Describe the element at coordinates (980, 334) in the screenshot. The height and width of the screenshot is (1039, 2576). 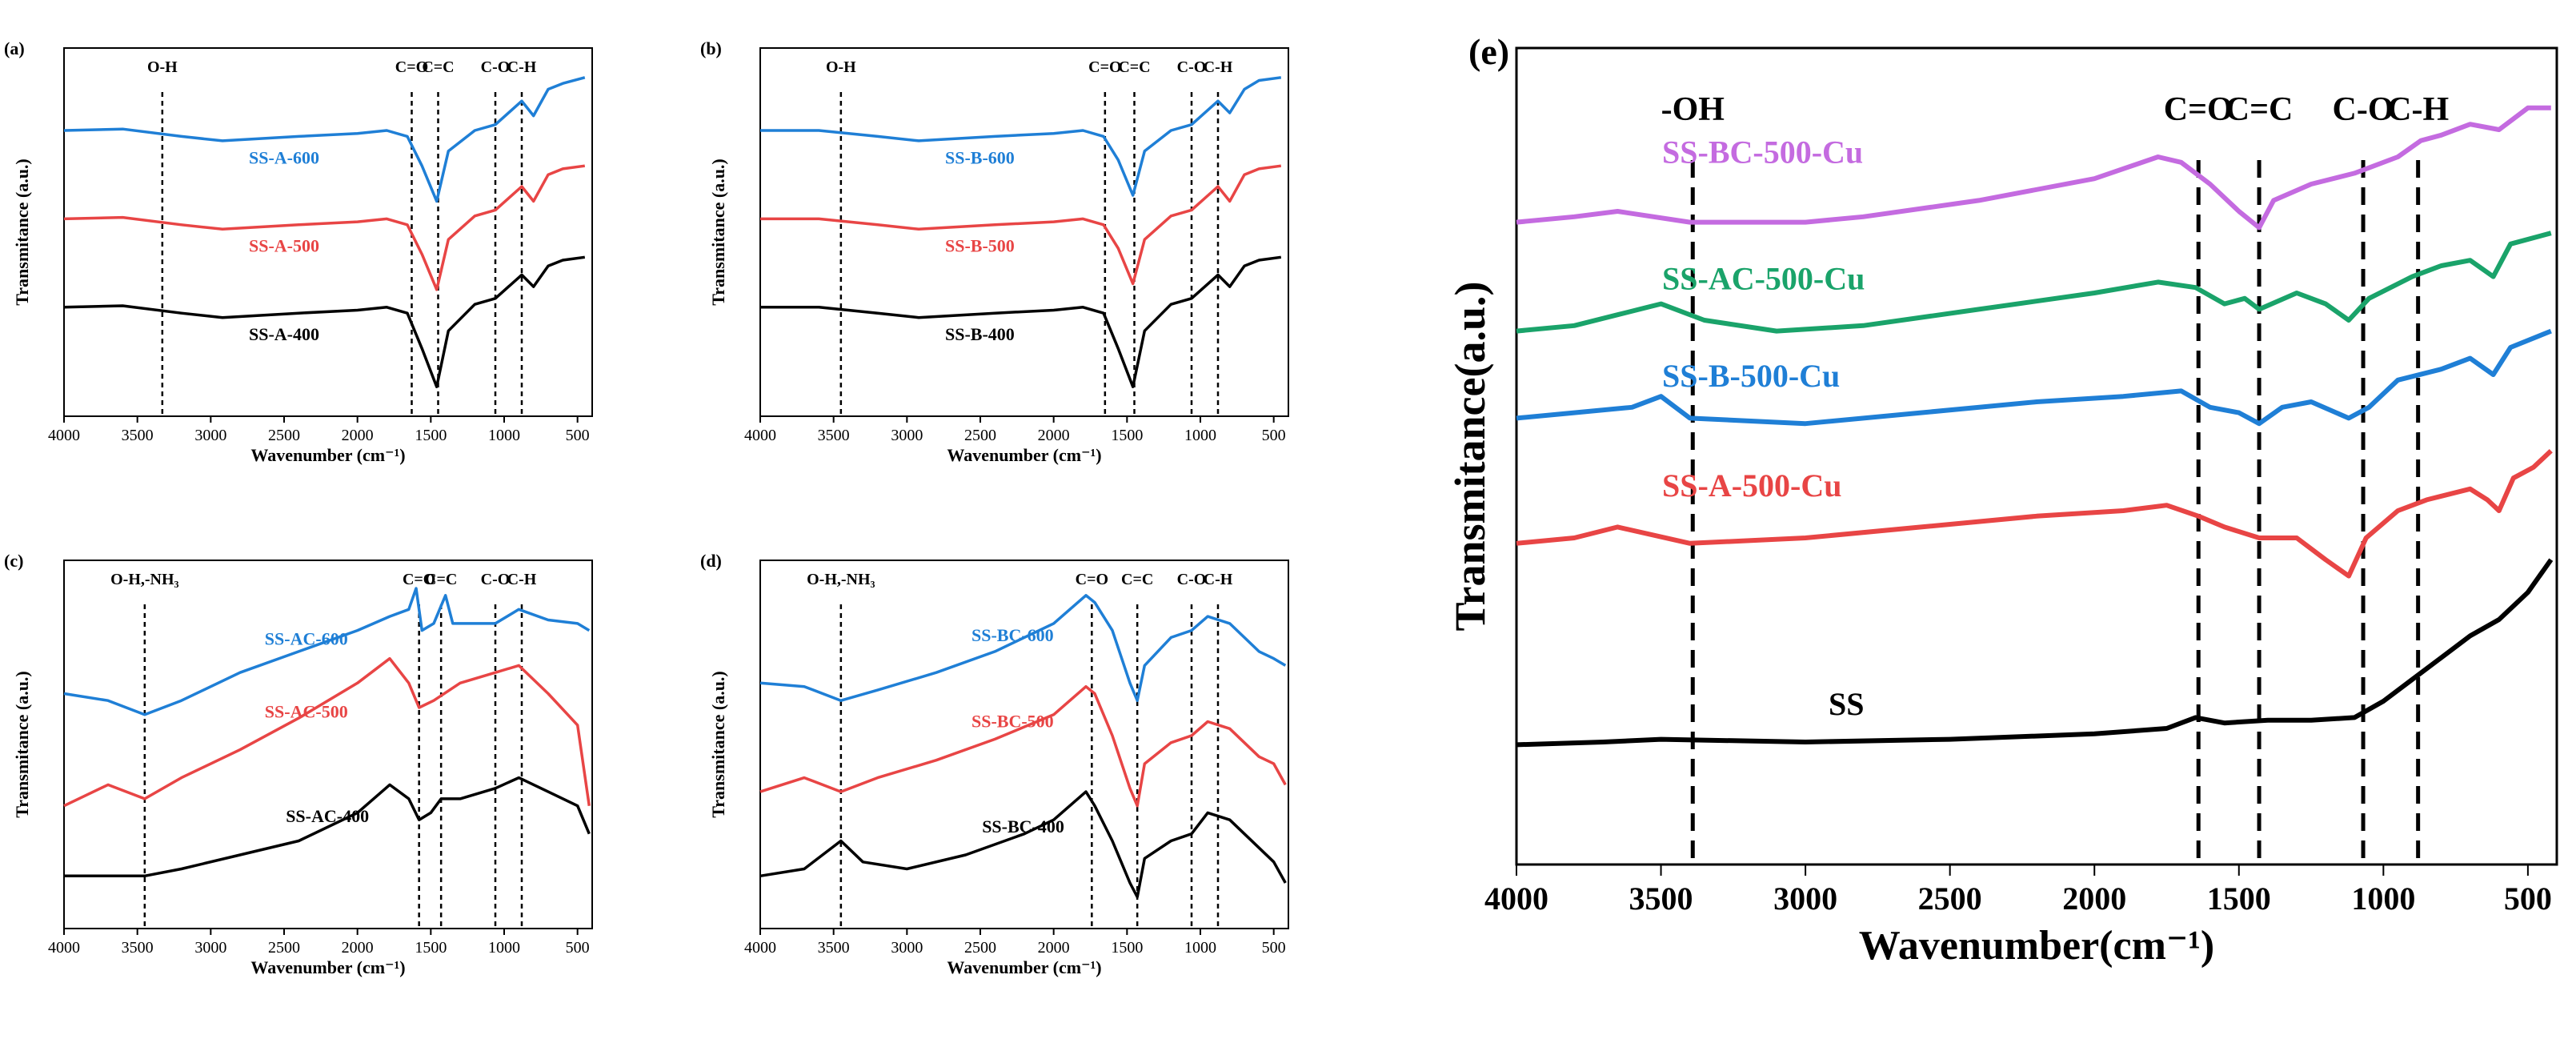
I see `series-label-ss-b-400: SS-B-400` at that location.